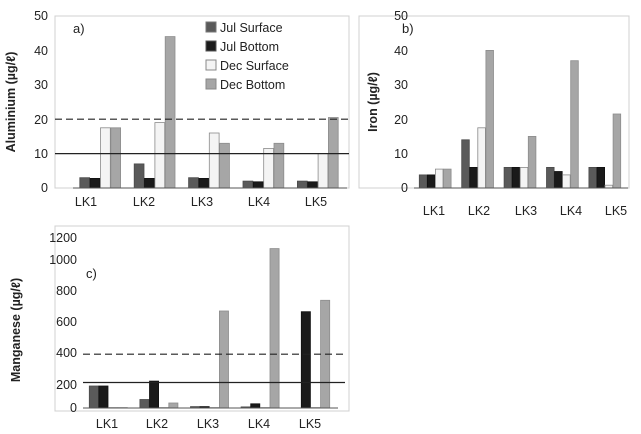 The width and height of the screenshot is (641, 434). What do you see at coordinates (63, 238) in the screenshot?
I see `y-tick-label: 1200` at bounding box center [63, 238].